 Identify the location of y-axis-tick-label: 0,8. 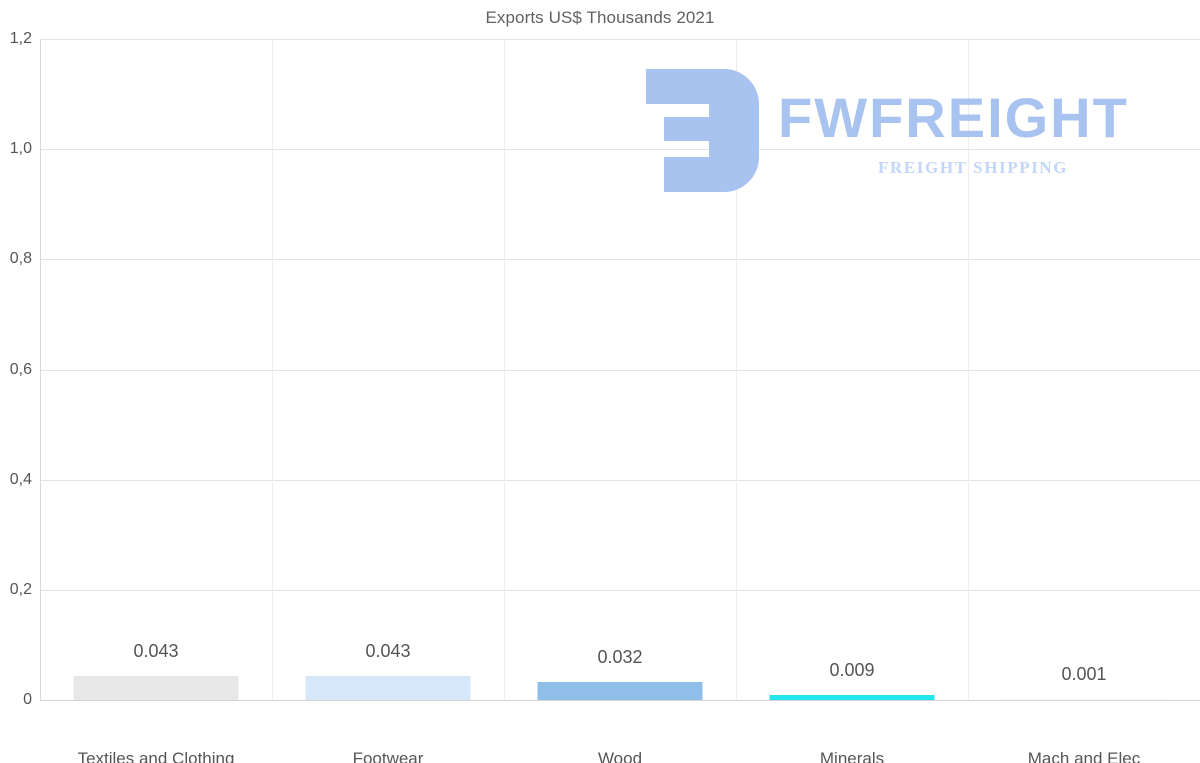
(20, 259).